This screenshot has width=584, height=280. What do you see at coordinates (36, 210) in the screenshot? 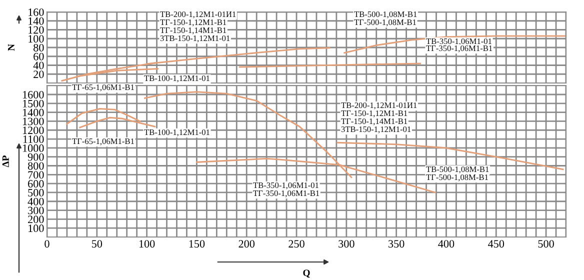
I see `y-tick-label: 300` at bounding box center [36, 210].